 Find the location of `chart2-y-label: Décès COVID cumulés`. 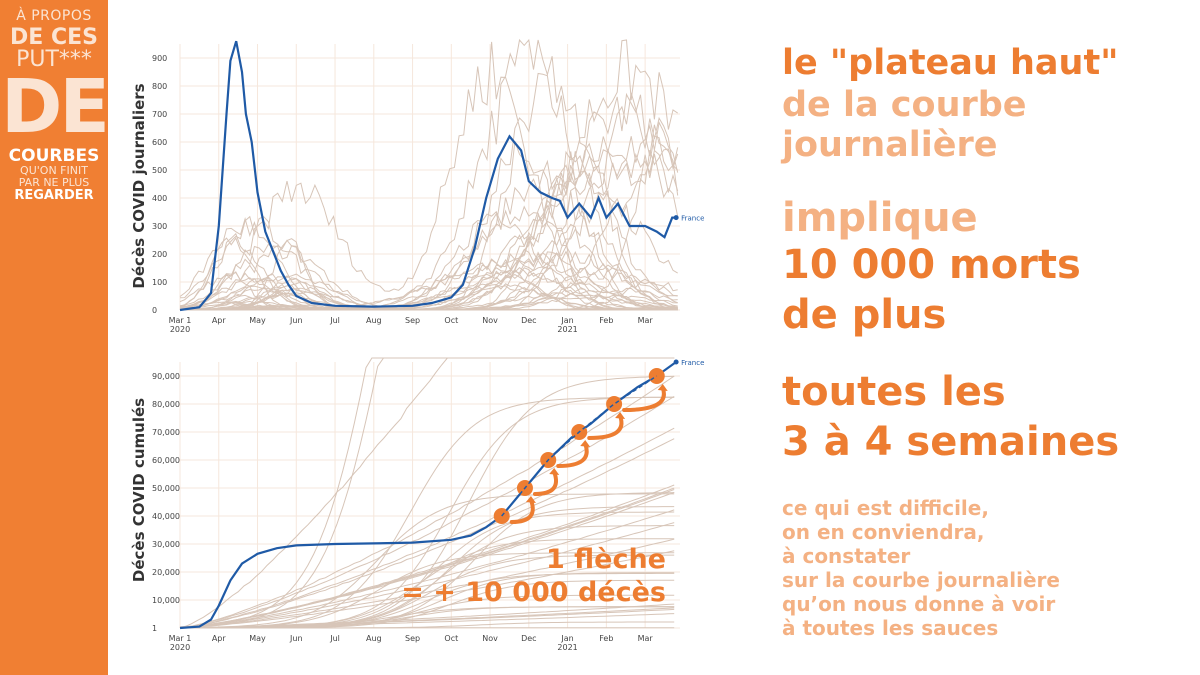

chart2-y-label: Décès COVID cumulés is located at coordinates (139, 490).